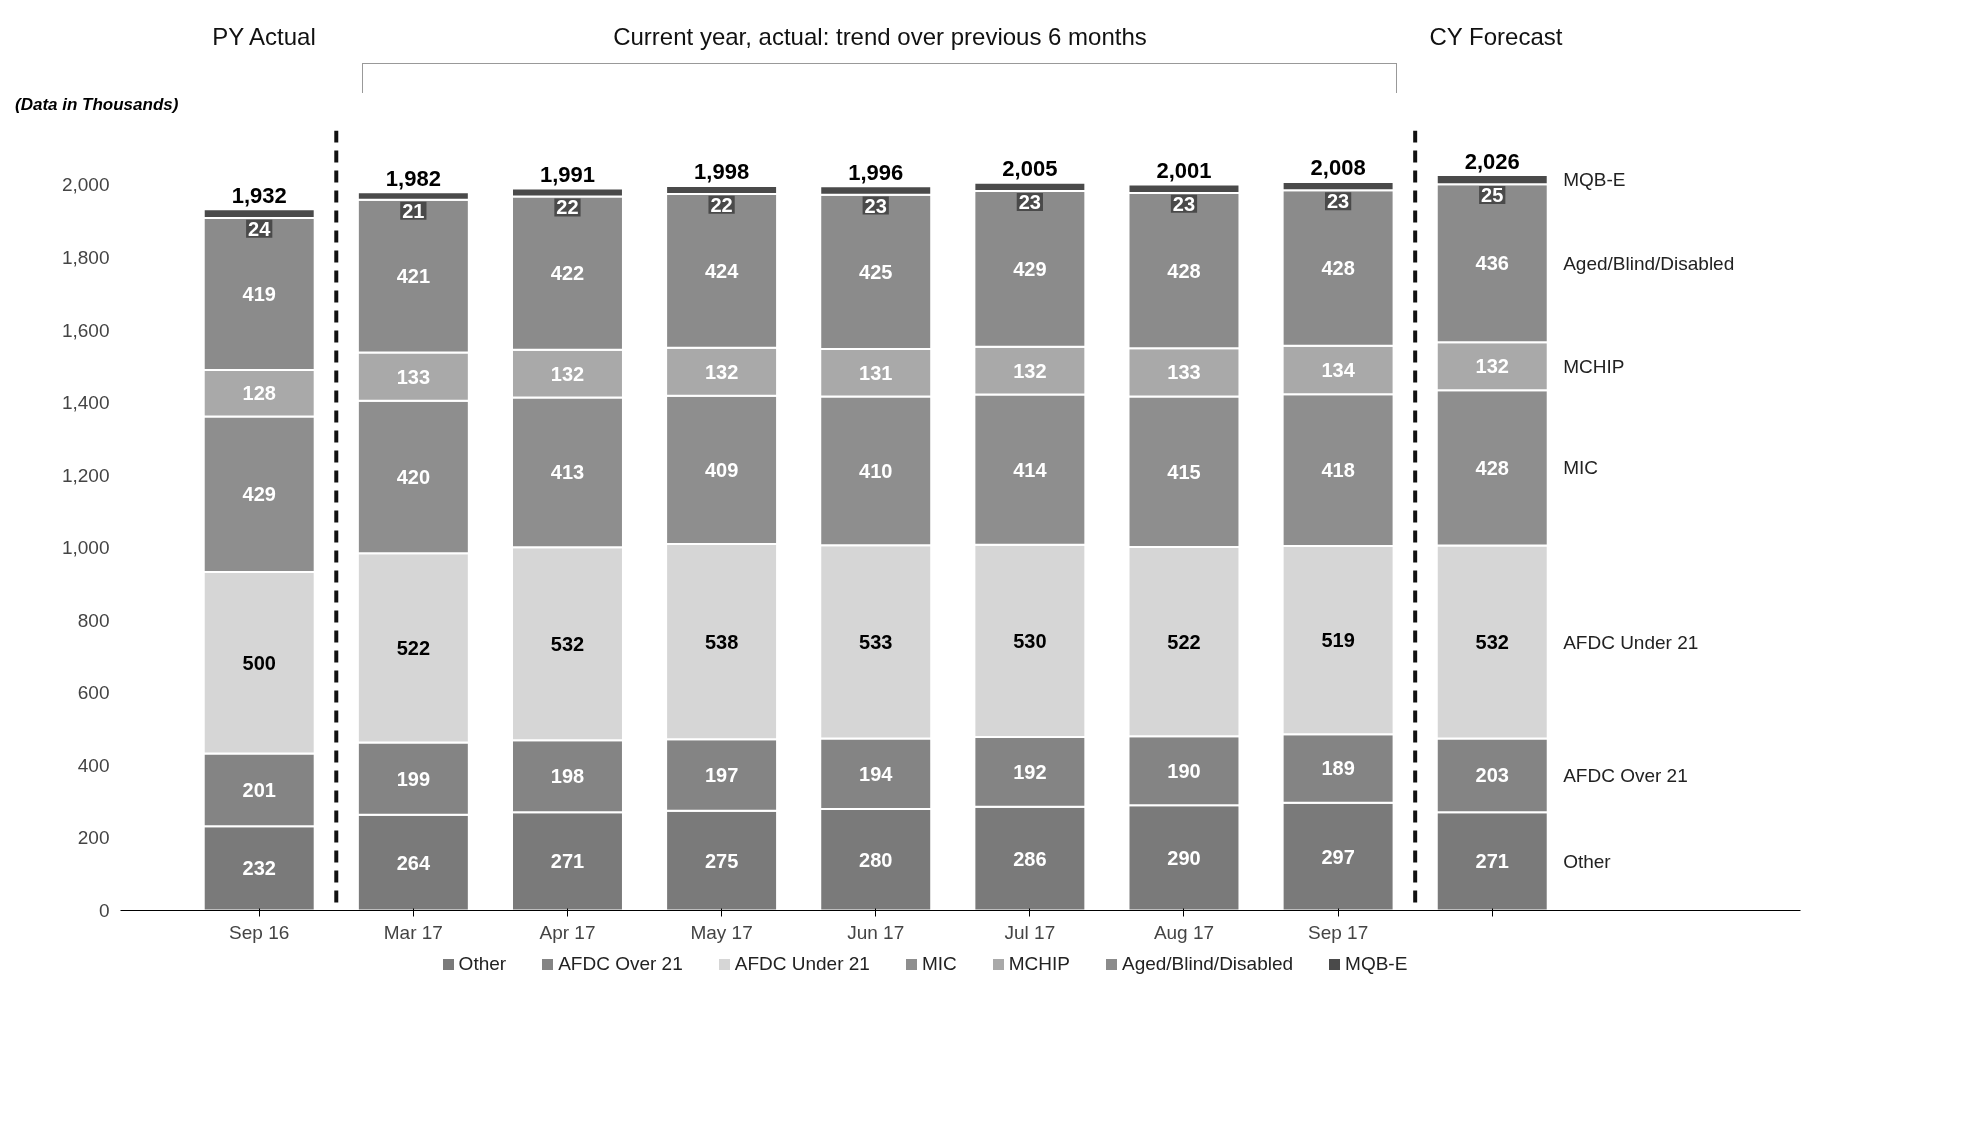 Image resolution: width=1977 pixels, height=1134 pixels. Describe the element at coordinates (413, 178) in the screenshot. I see `total-label: 1,982` at that location.